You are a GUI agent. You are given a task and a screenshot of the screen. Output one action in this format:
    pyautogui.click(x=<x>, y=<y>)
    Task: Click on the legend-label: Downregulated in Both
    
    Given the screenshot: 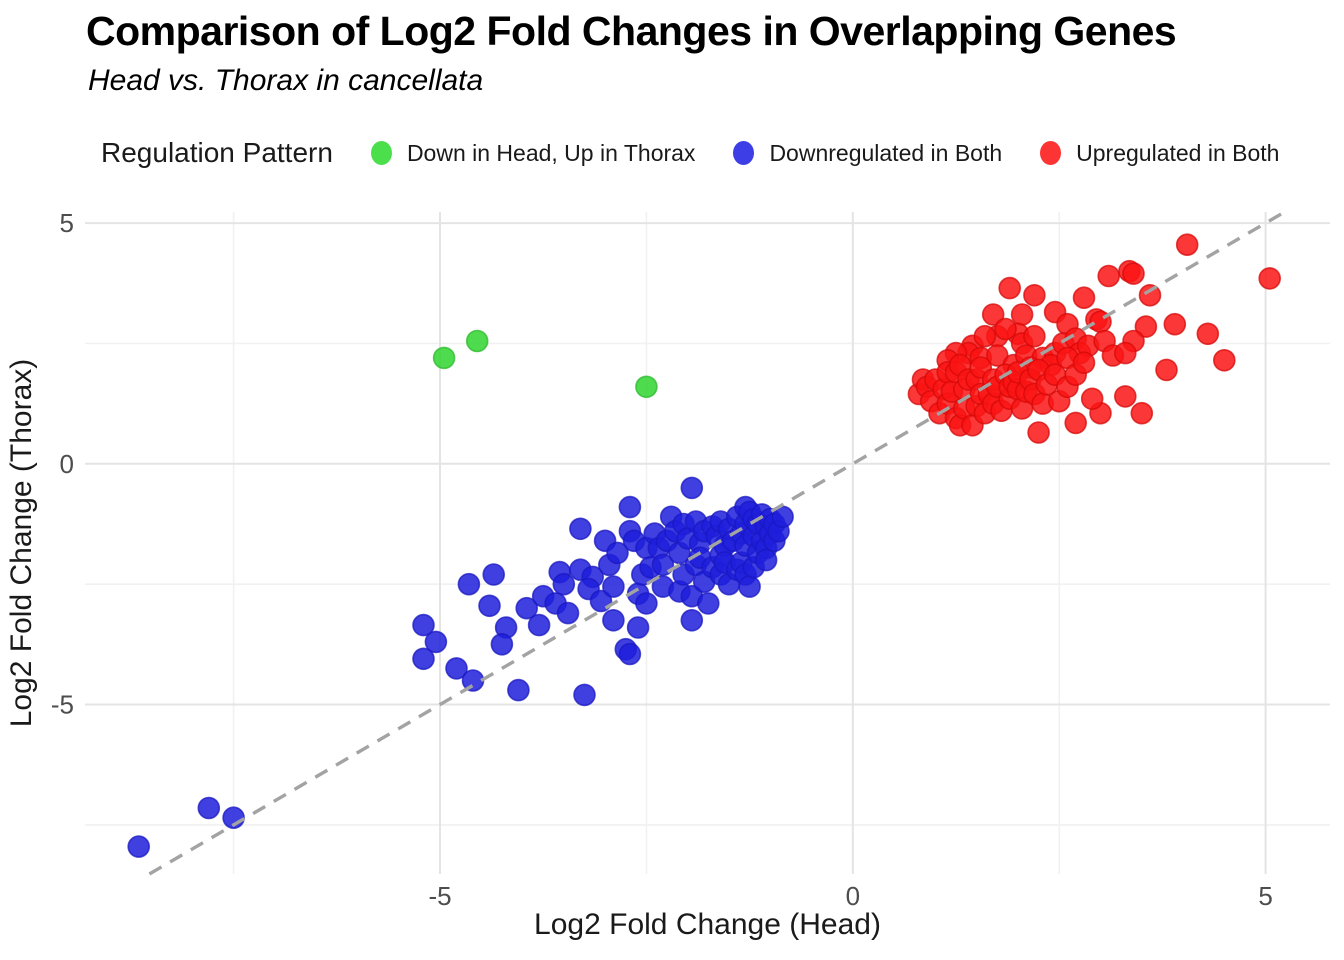 What is the action you would take?
    pyautogui.click(x=886, y=152)
    